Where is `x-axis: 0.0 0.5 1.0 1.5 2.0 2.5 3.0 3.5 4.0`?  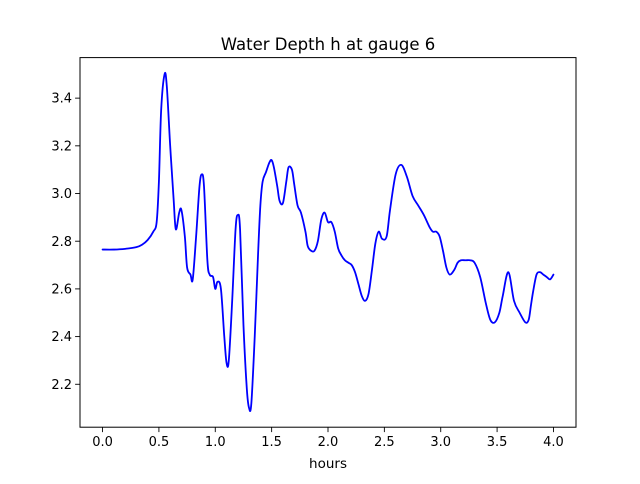 x-axis: 0.0 0.5 1.0 1.5 2.0 2.5 3.0 3.5 4.0 is located at coordinates (328, 438).